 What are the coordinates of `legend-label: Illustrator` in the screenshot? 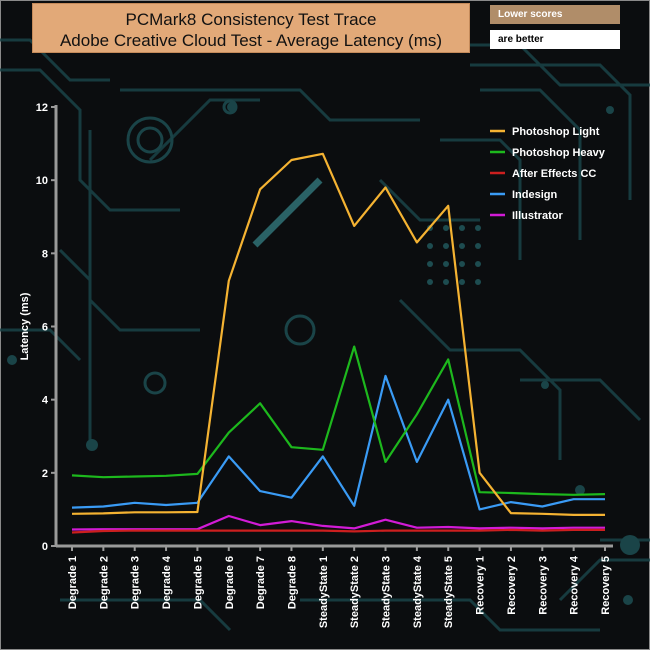 It's located at (537, 216).